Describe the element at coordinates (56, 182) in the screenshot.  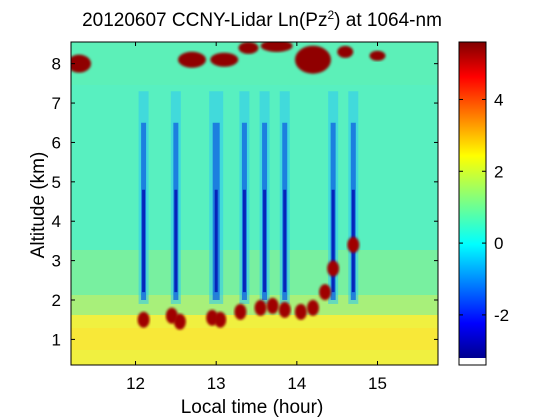
I see `y-tick-label: 5` at that location.